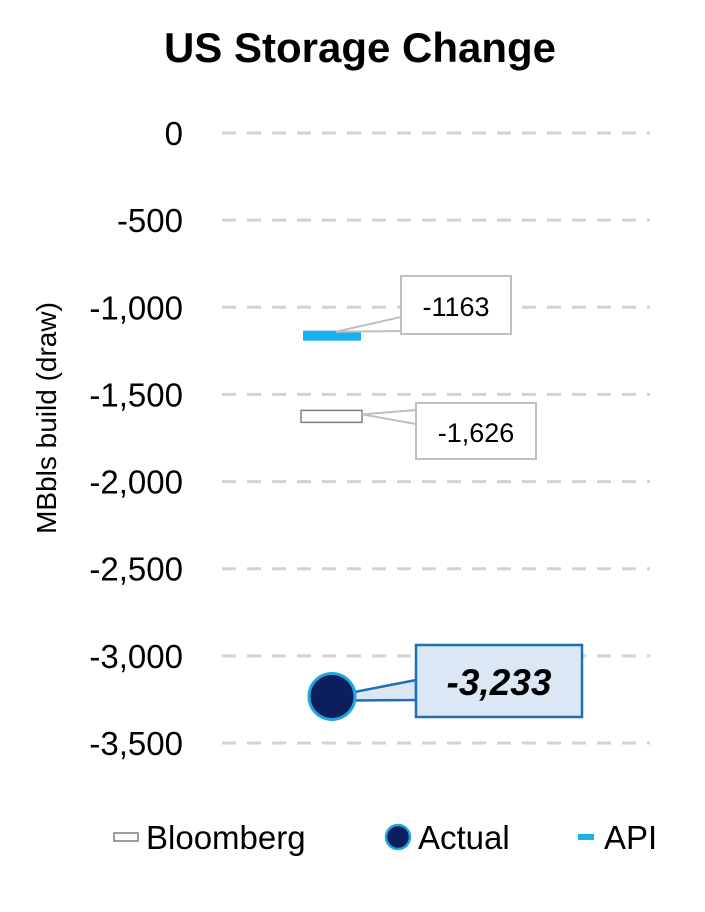 The image size is (705, 912). I want to click on bloomberg-marker, so click(331, 416).